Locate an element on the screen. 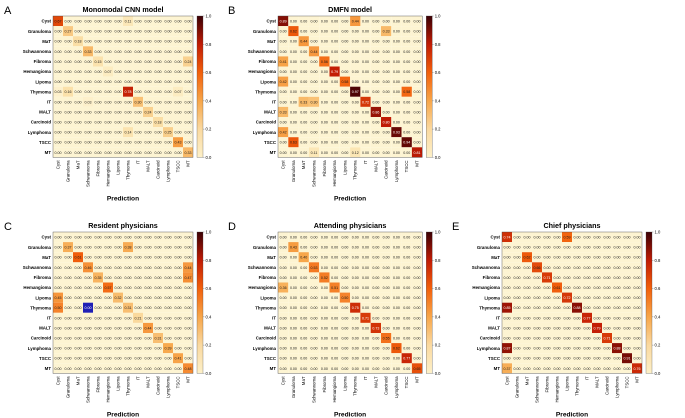 The width and height of the screenshot is (685, 418). colorbar is located at coordinates (649, 302).